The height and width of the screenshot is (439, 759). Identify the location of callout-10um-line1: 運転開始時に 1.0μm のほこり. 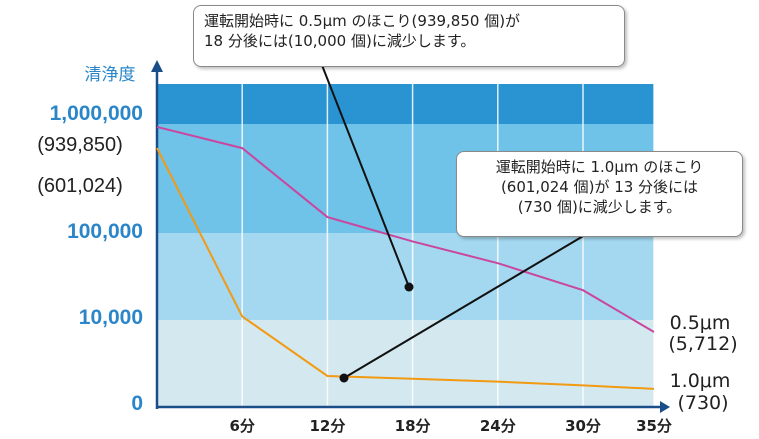
(599, 167).